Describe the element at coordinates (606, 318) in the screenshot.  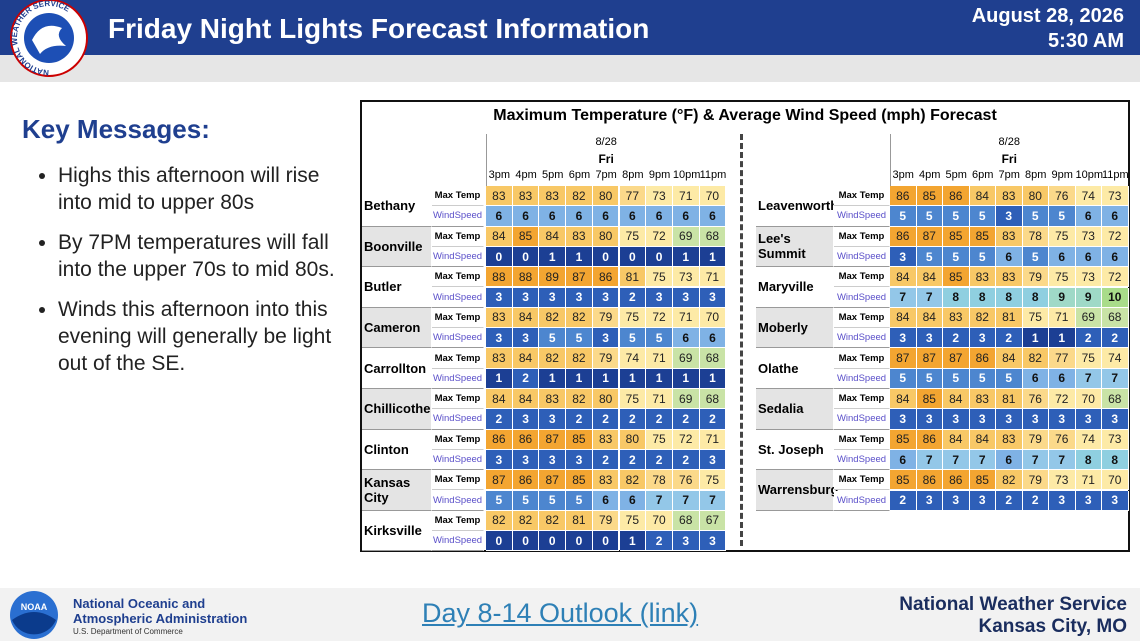
I see `temp-cell: 79` at that location.